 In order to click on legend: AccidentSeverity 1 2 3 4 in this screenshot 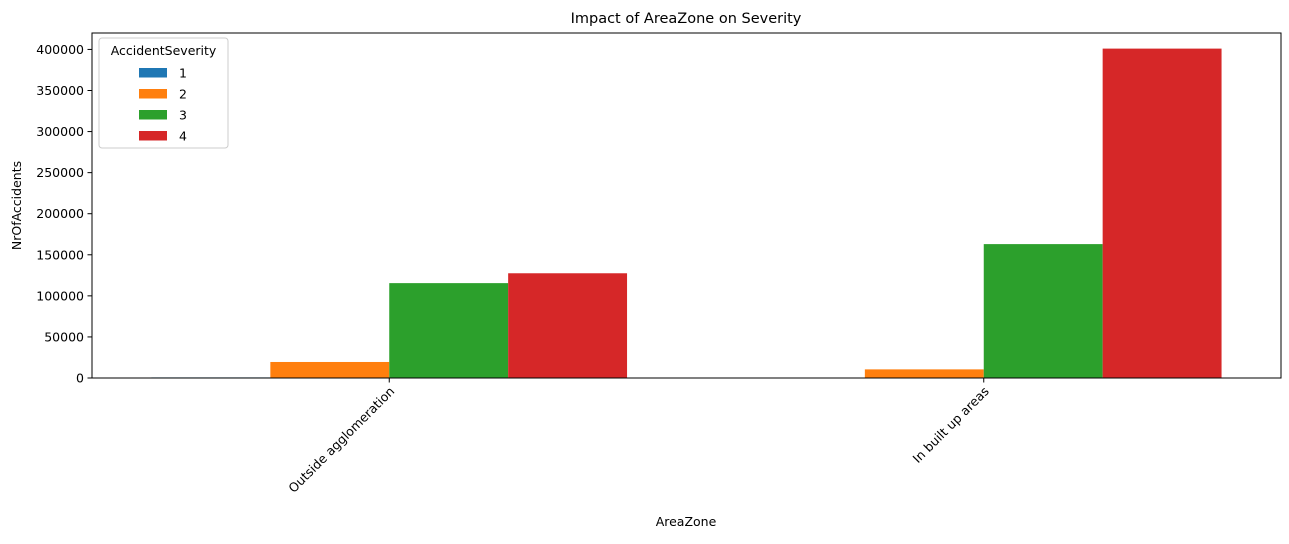, I will do `click(163, 93)`.